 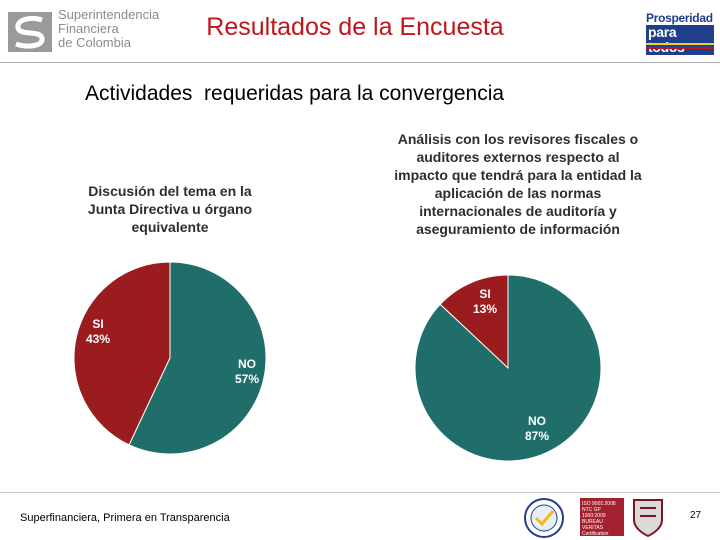 What do you see at coordinates (94, 42) in the screenshot?
I see `logo-left-line-3: de Colombia` at bounding box center [94, 42].